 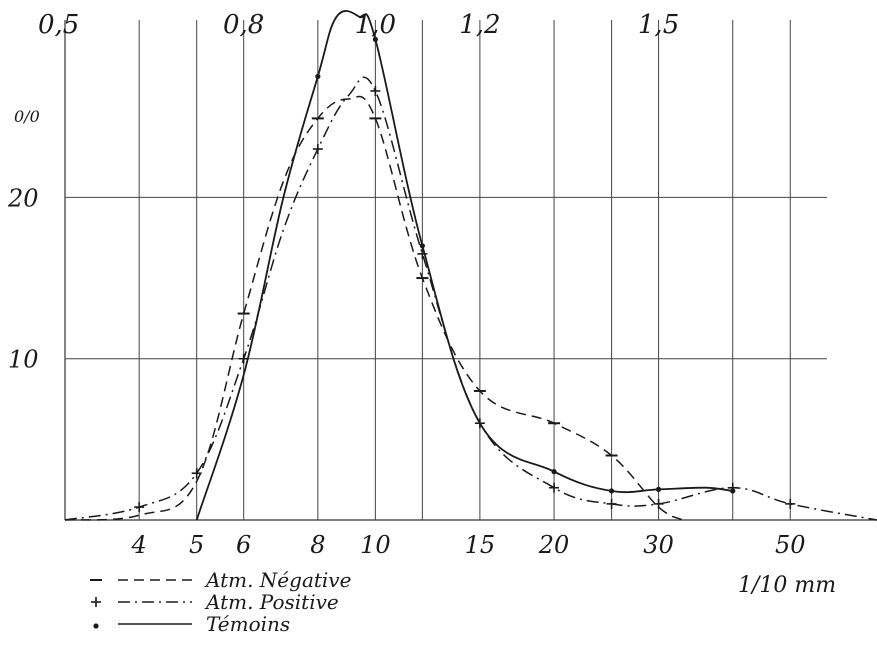 I want to click on x-top-tick-label: 0,8, so click(x=243, y=25).